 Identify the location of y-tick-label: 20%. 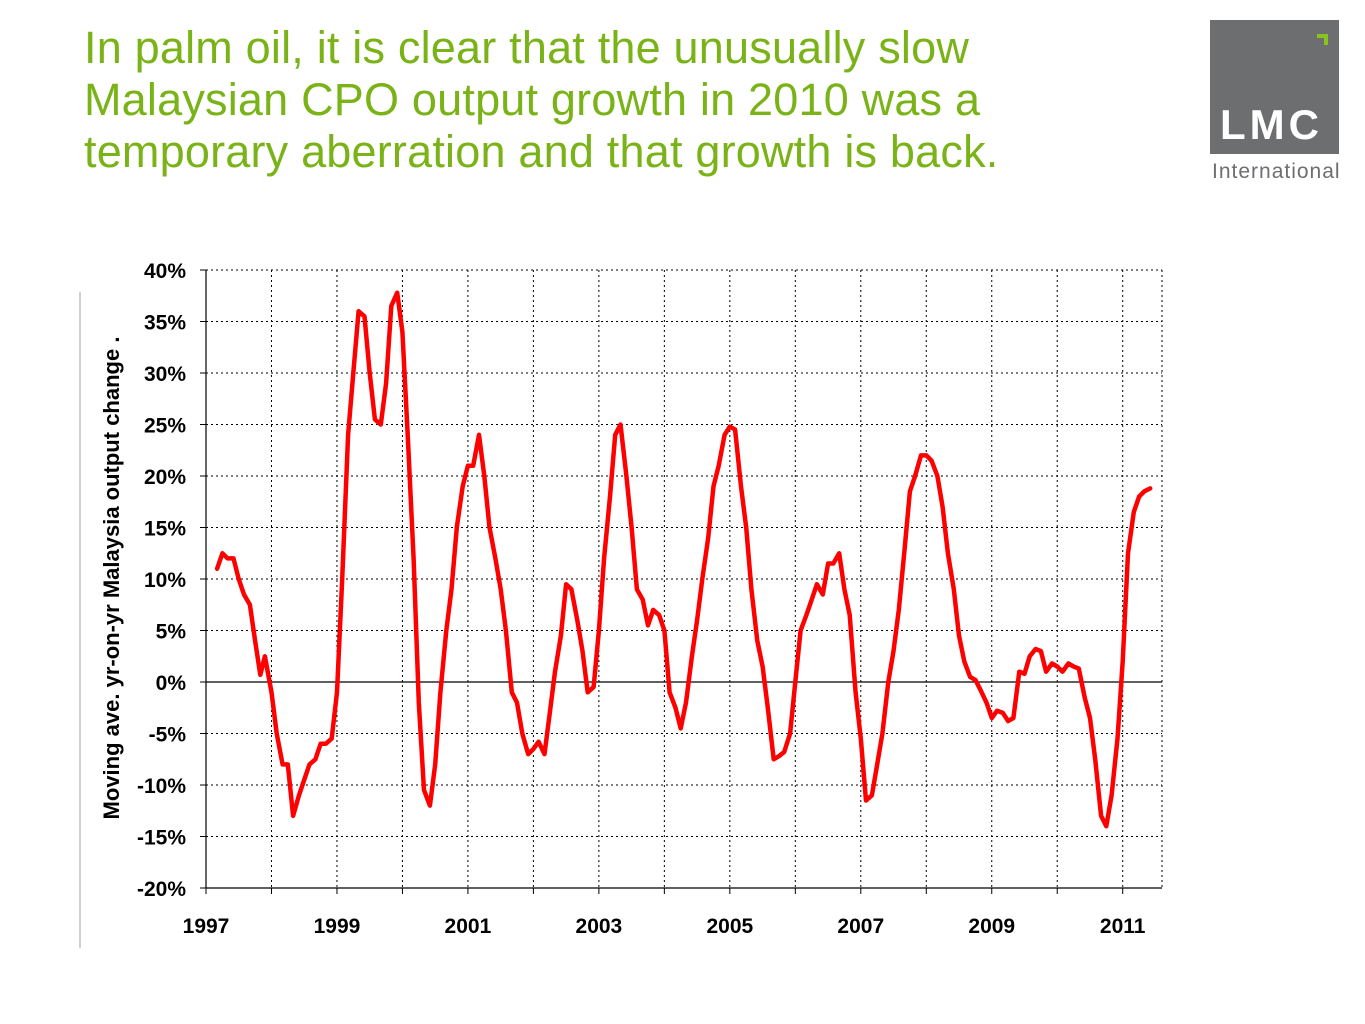
(165, 477).